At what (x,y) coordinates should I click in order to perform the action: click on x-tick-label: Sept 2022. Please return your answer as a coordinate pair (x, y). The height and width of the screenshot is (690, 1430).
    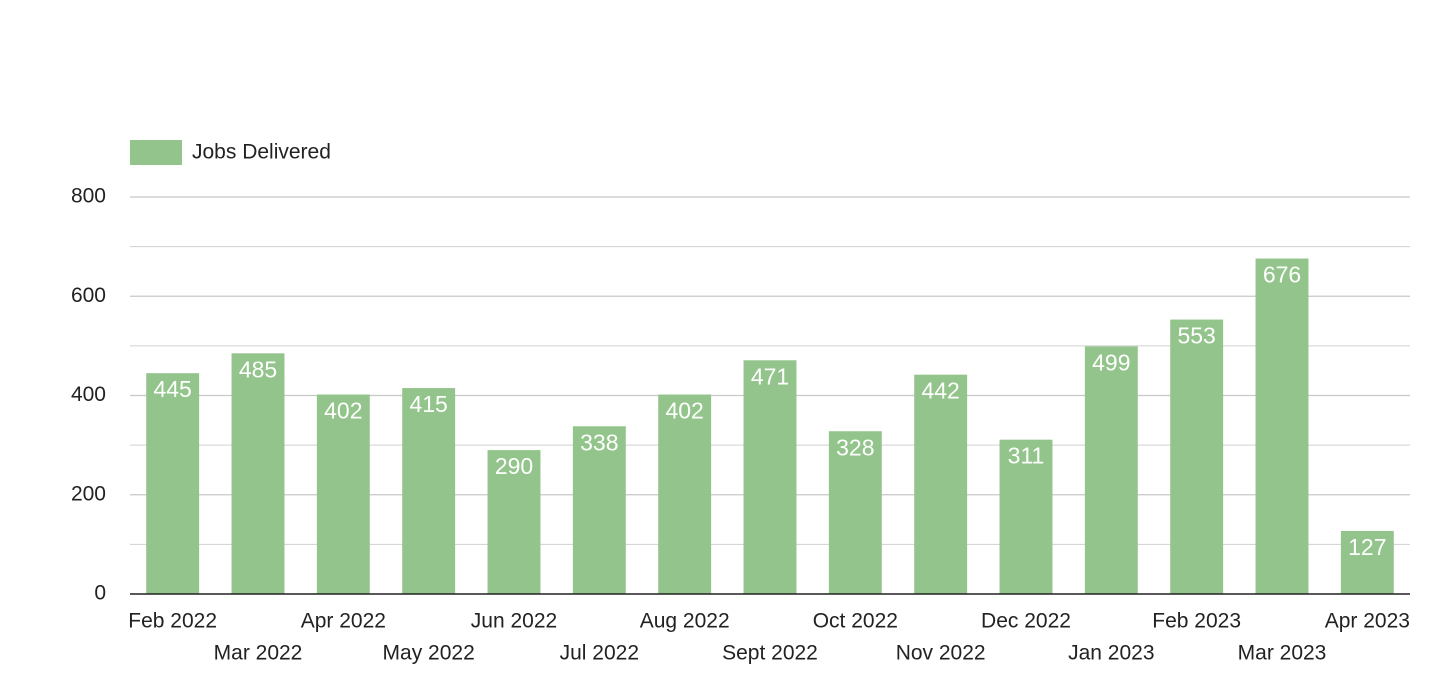
    Looking at the image, I should click on (770, 653).